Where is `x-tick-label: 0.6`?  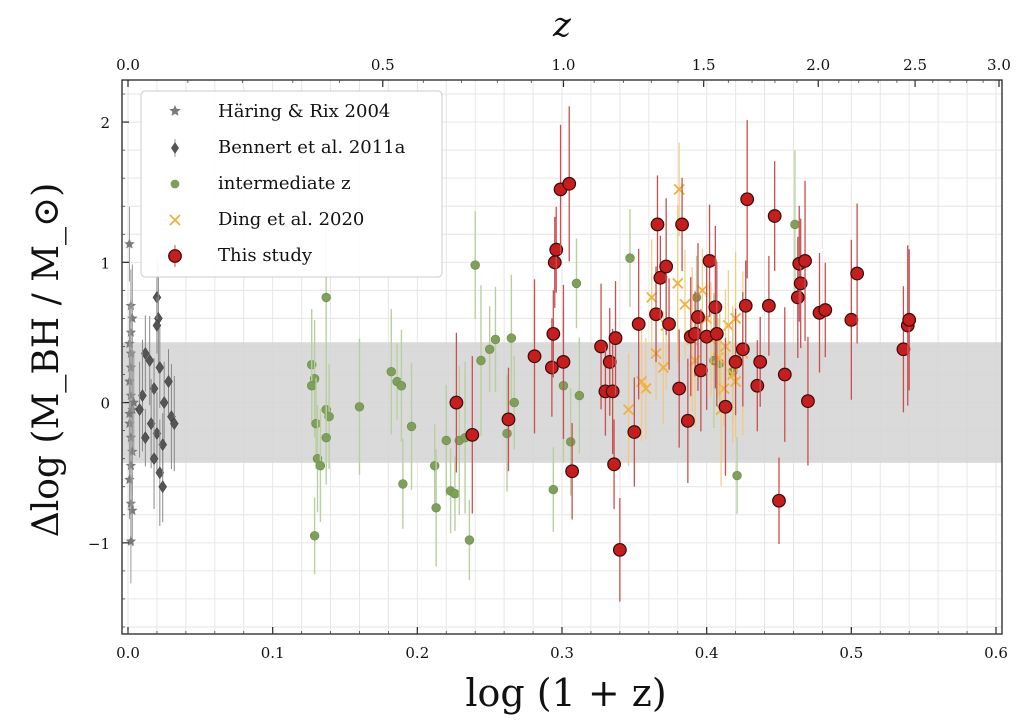 x-tick-label: 0.6 is located at coordinates (996, 653).